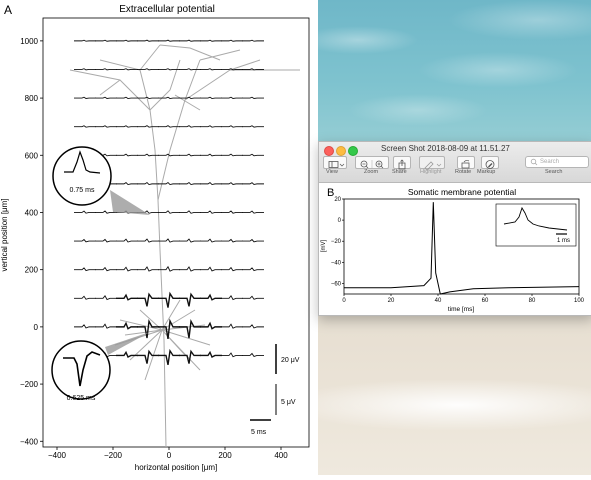  I want to click on panel-a-xtick-label: 0, so click(169, 455).